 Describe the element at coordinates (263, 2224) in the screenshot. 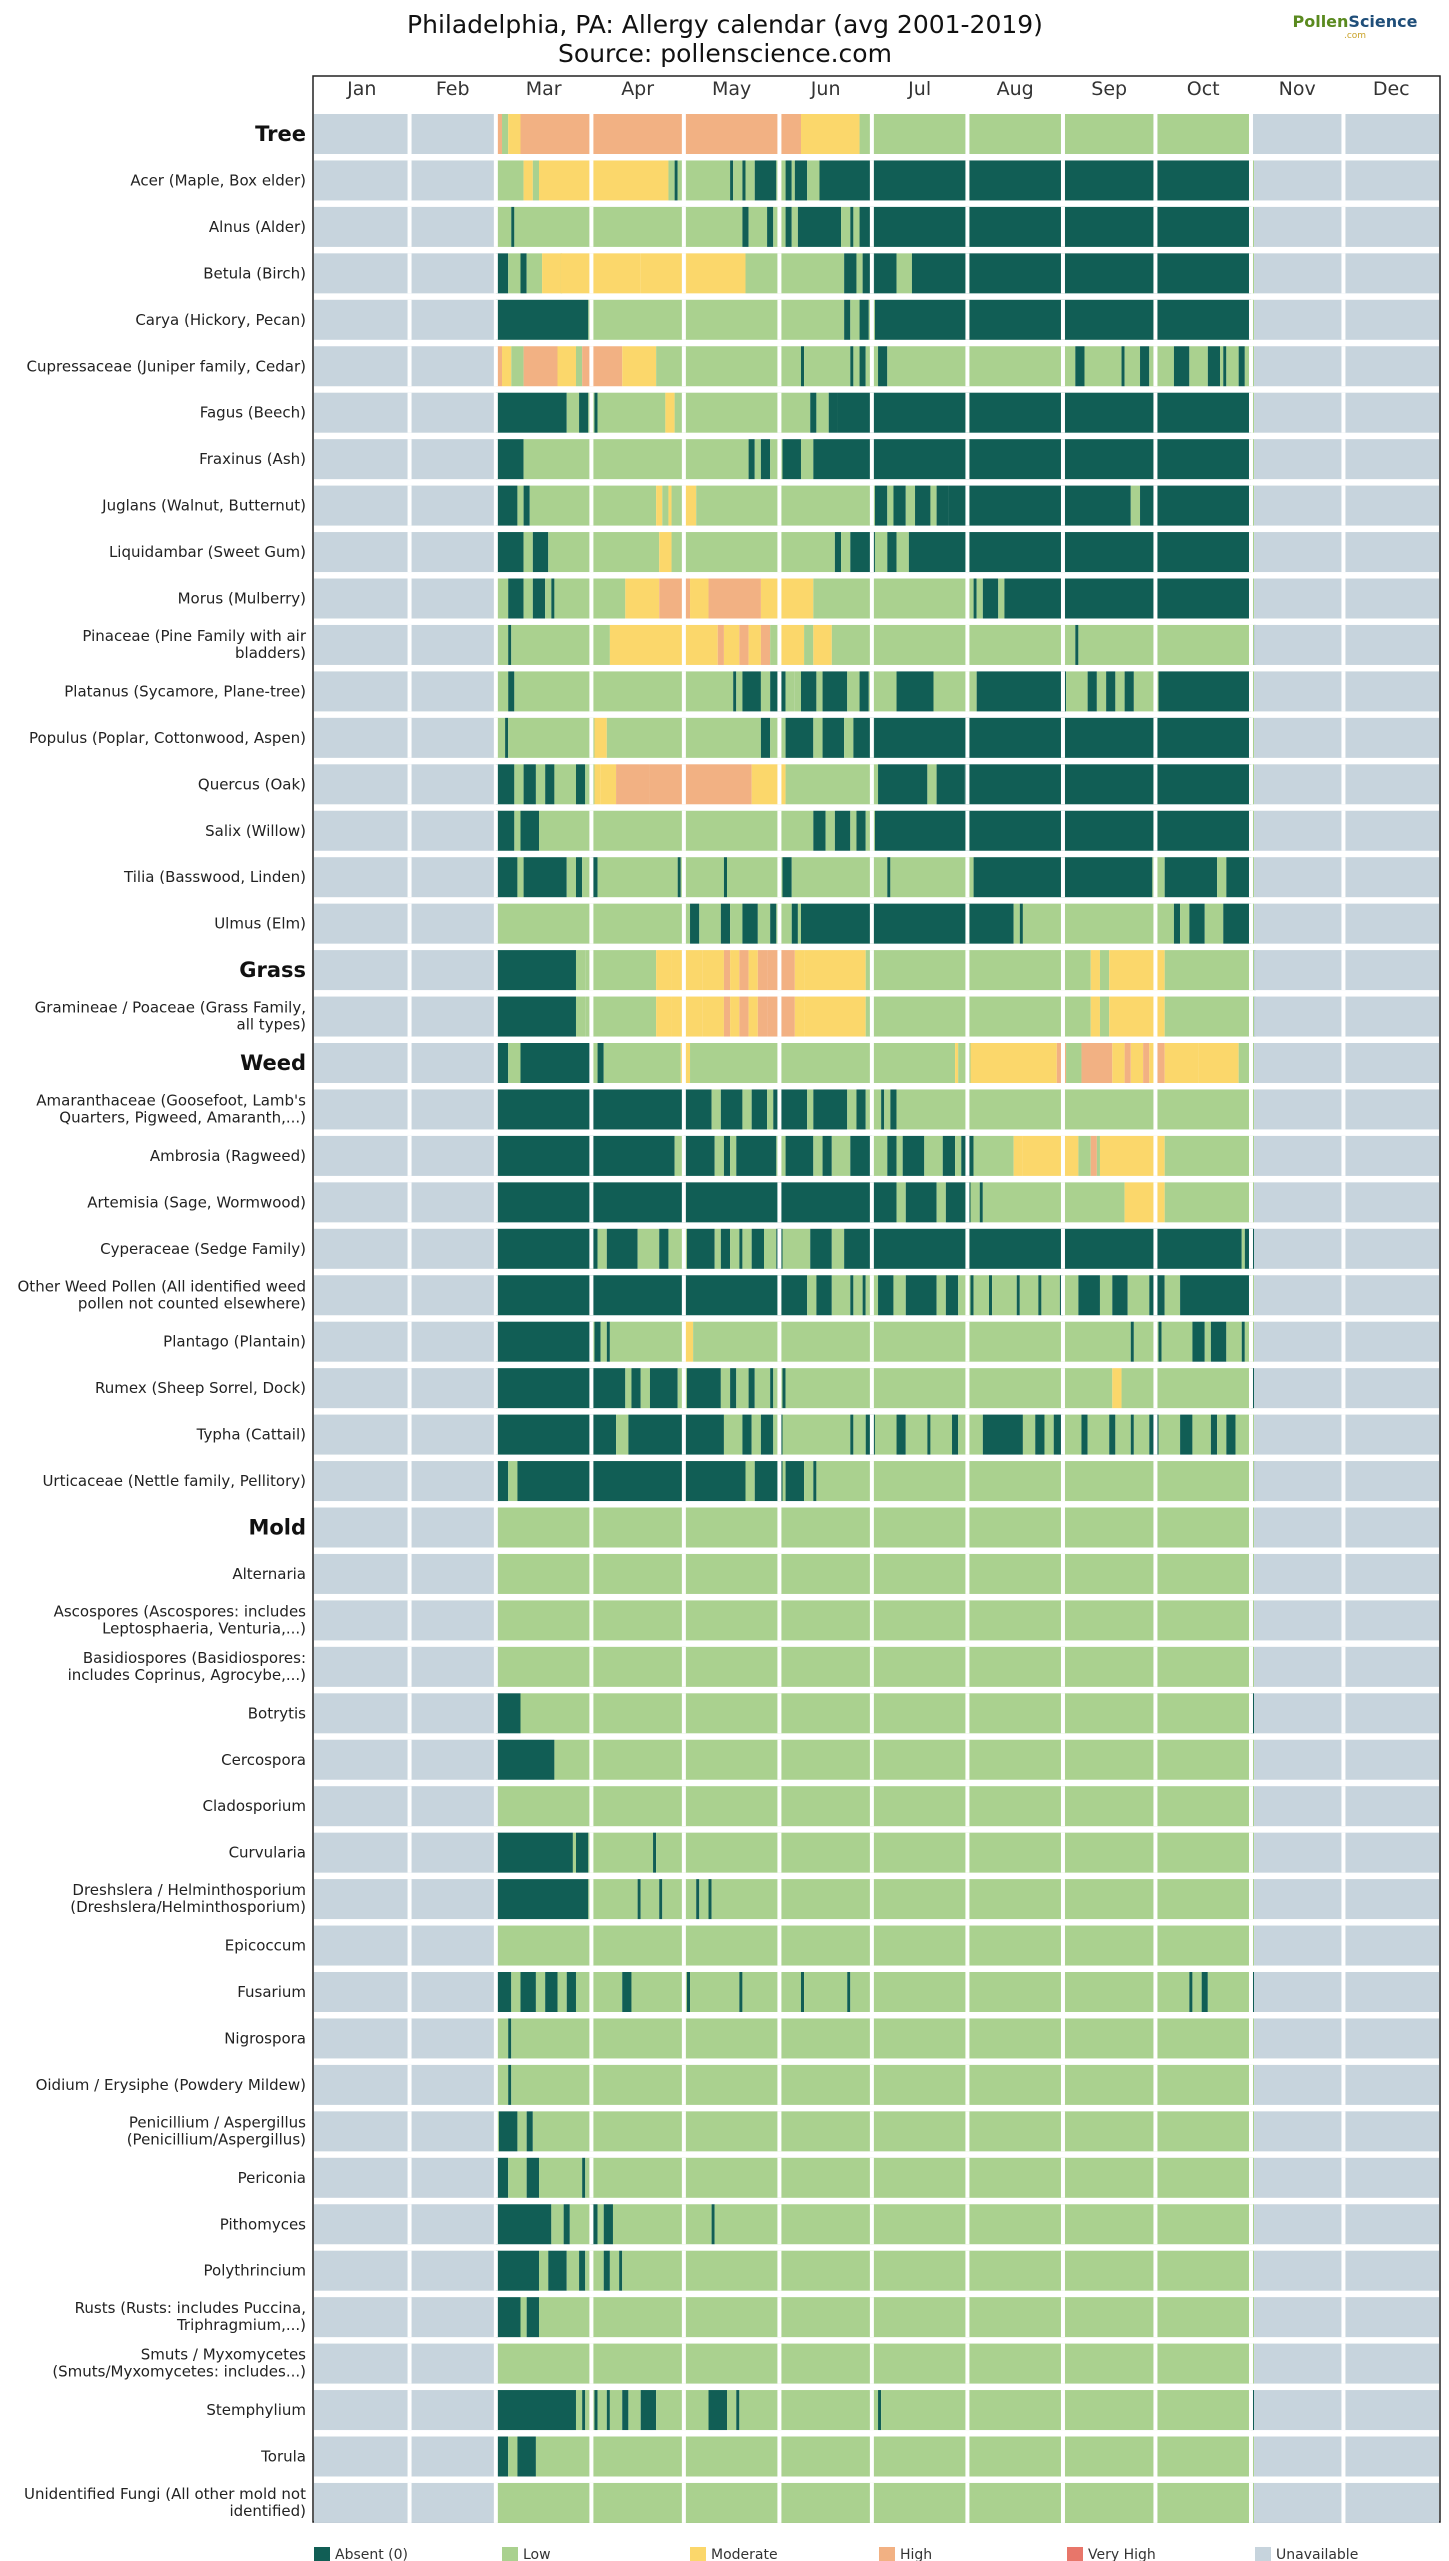

I see `row-label: Pithomyces` at that location.